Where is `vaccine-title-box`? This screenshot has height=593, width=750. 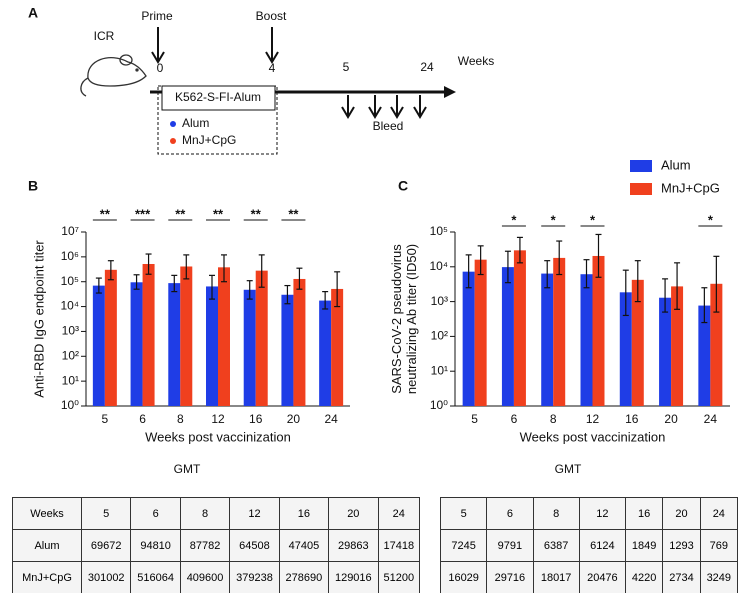
vaccine-title-box is located at coordinates (218, 98).